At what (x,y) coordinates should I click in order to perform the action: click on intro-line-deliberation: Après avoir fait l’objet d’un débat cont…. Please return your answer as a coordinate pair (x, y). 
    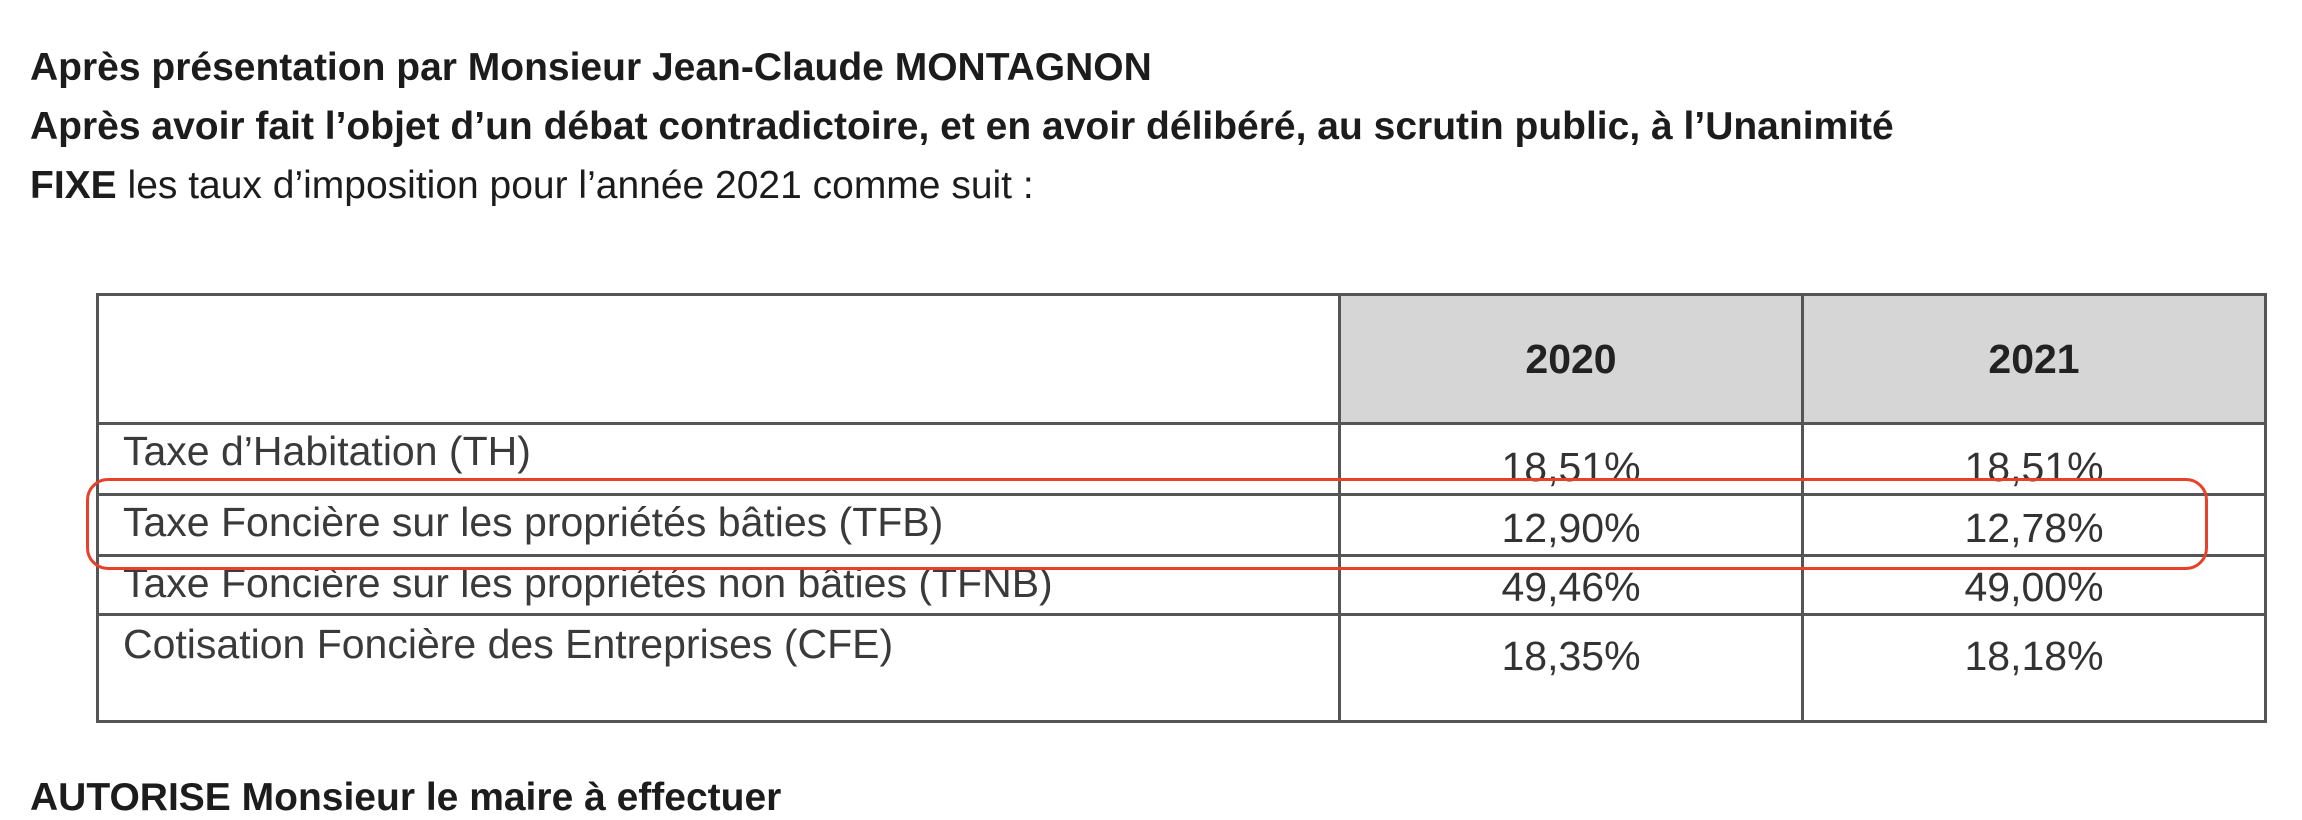
    Looking at the image, I should click on (962, 126).